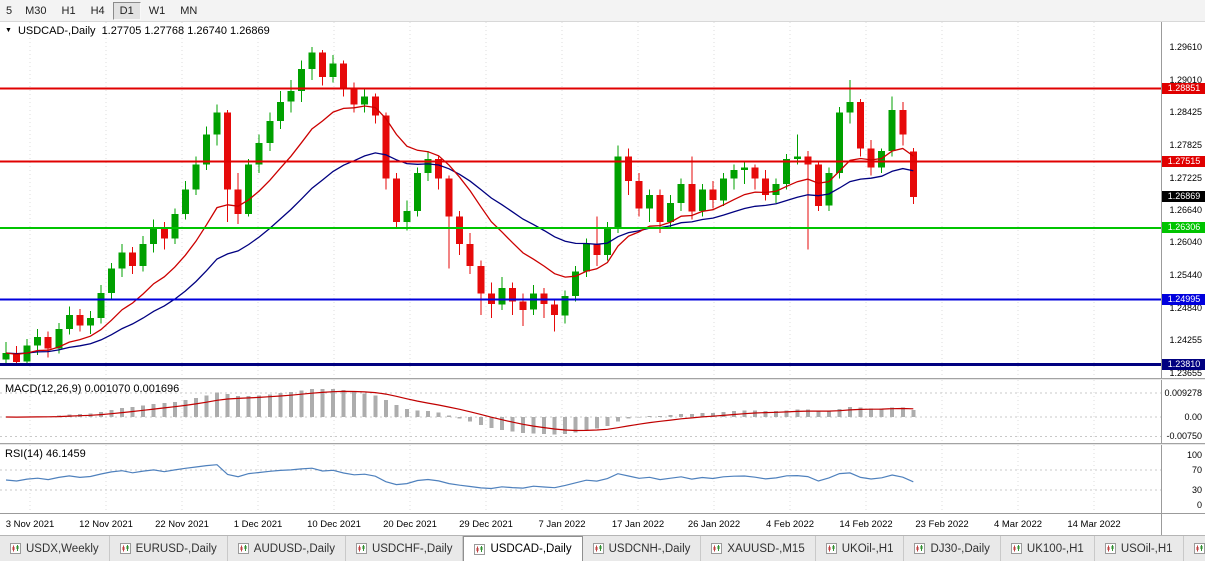  What do you see at coordinates (30, 524) in the screenshot?
I see `date-label: 3 Nov 2021` at bounding box center [30, 524].